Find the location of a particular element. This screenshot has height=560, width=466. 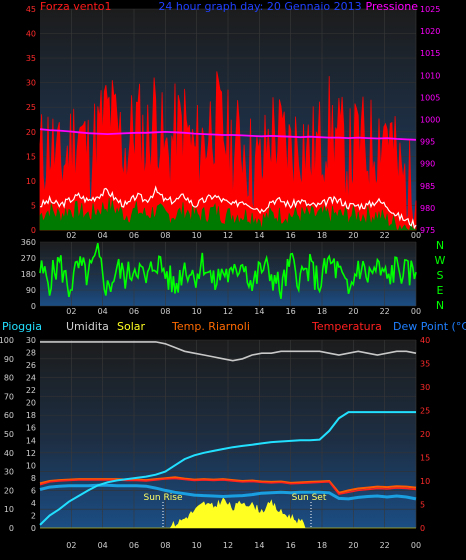

pressure-label: Pressione is located at coordinates (392, 6).